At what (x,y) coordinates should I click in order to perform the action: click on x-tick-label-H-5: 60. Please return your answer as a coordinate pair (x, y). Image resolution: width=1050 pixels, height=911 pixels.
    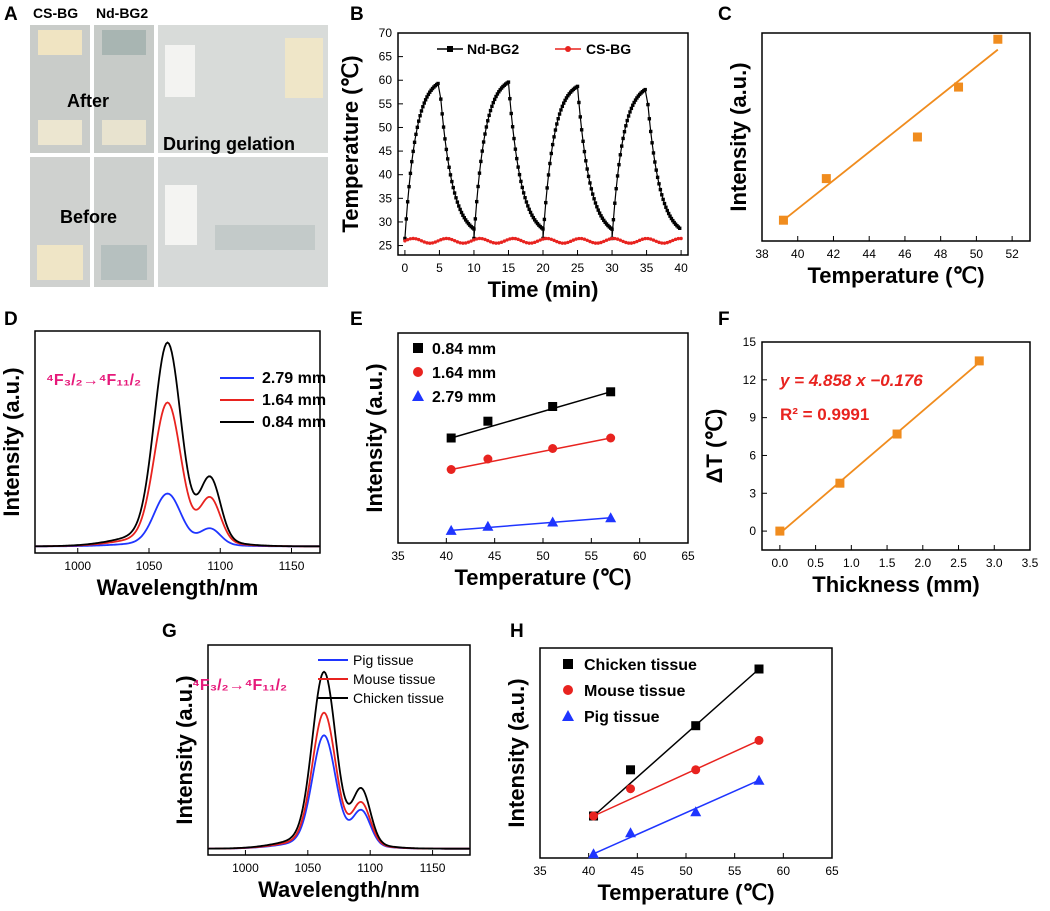
    Looking at the image, I should click on (784, 871).